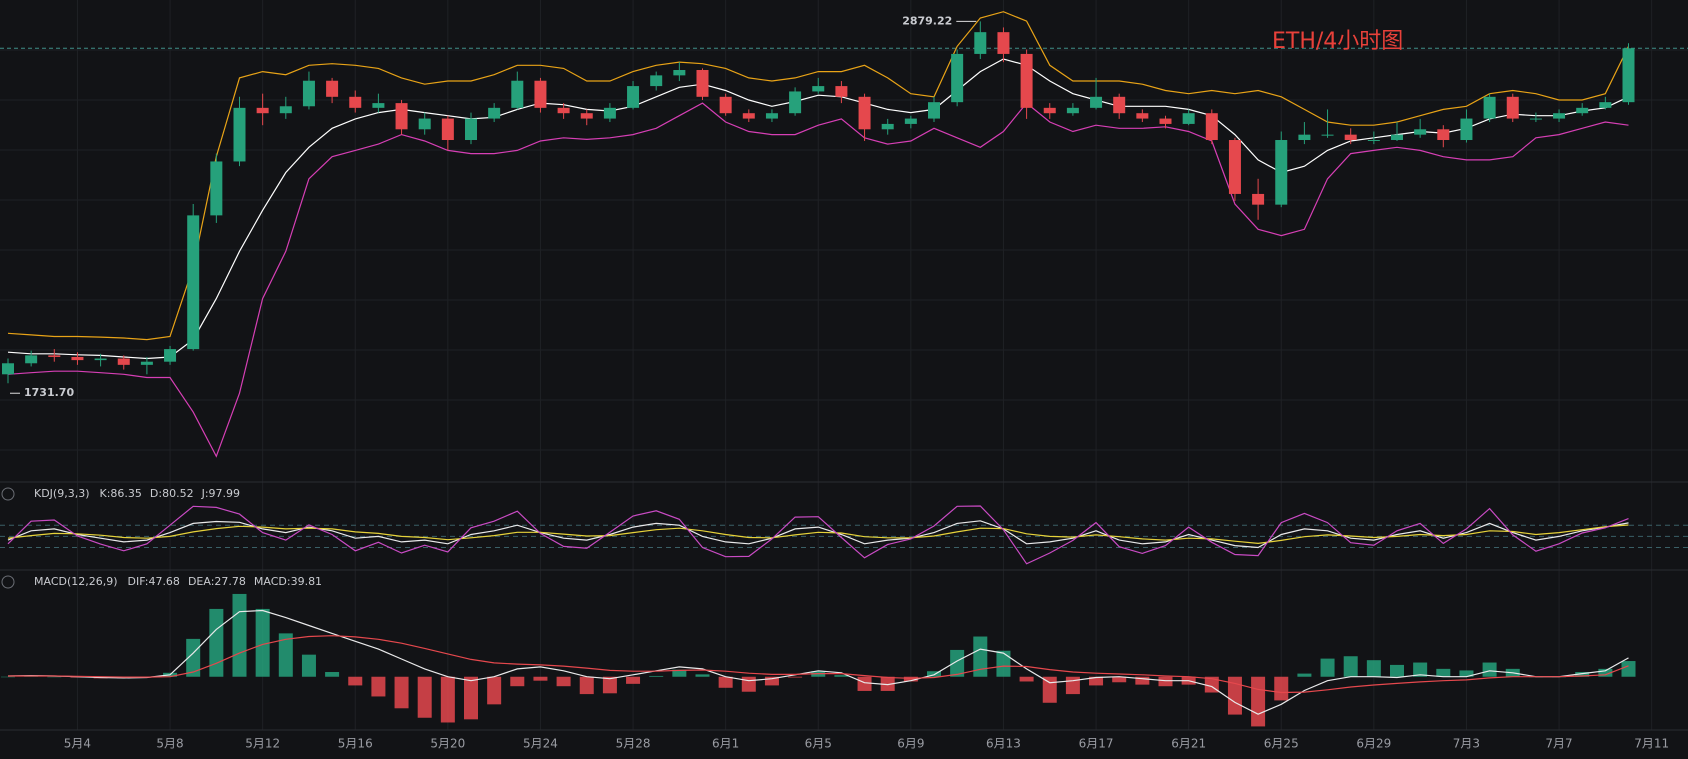 The image size is (1688, 759). I want to click on x-tick-label: 7月11, so click(1651, 744).